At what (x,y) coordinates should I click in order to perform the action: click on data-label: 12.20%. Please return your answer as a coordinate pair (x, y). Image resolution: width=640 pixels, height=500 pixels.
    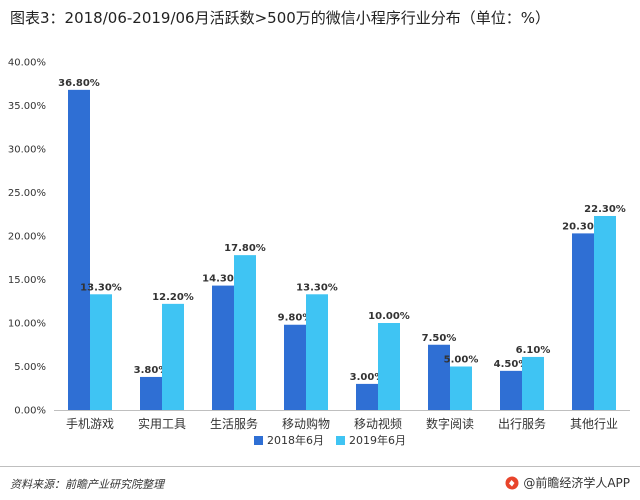
    Looking at the image, I should click on (173, 297).